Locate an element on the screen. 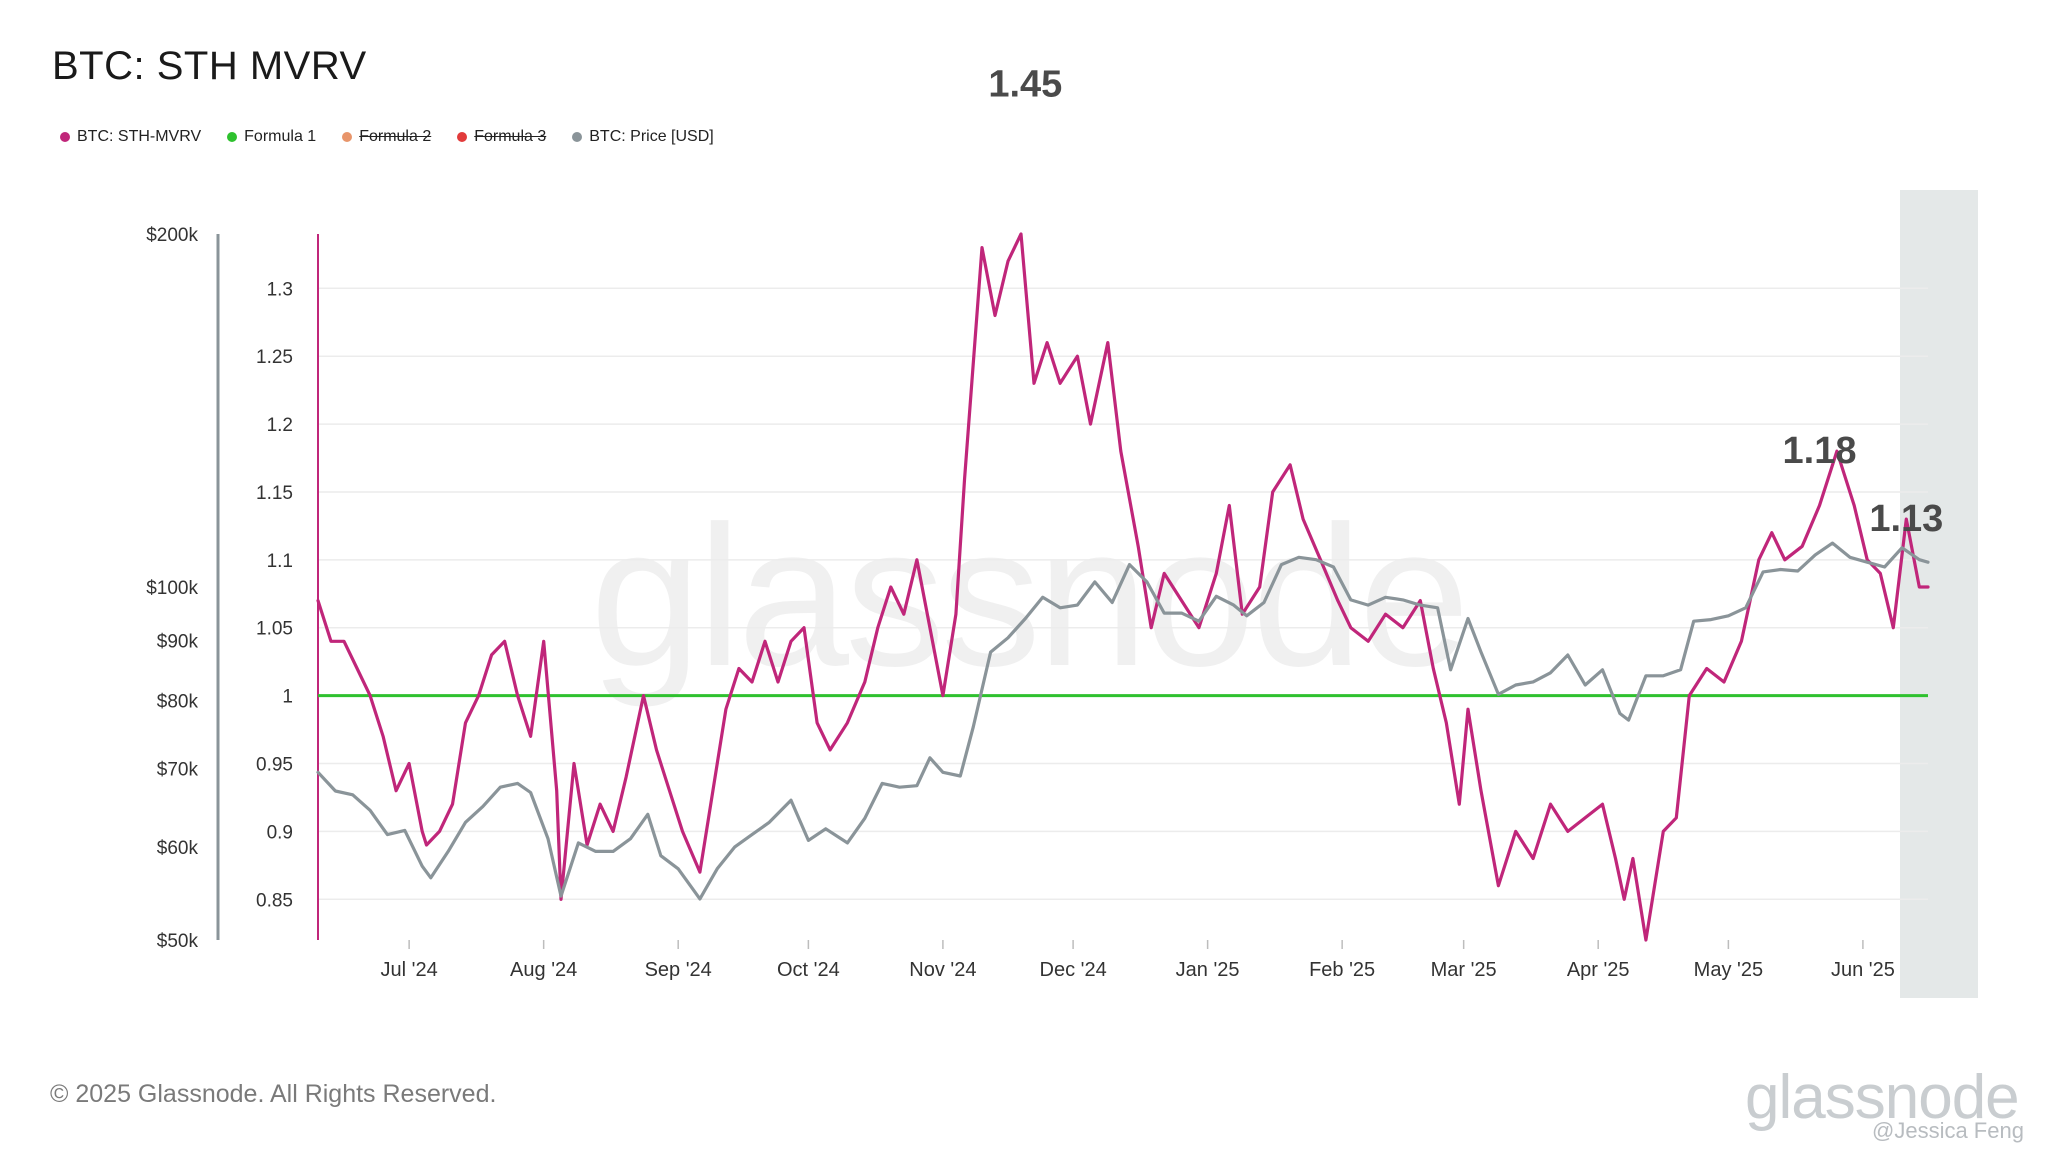 Image resolution: width=2048 pixels, height=1152 pixels. legend-label: Formula 1 is located at coordinates (280, 136).